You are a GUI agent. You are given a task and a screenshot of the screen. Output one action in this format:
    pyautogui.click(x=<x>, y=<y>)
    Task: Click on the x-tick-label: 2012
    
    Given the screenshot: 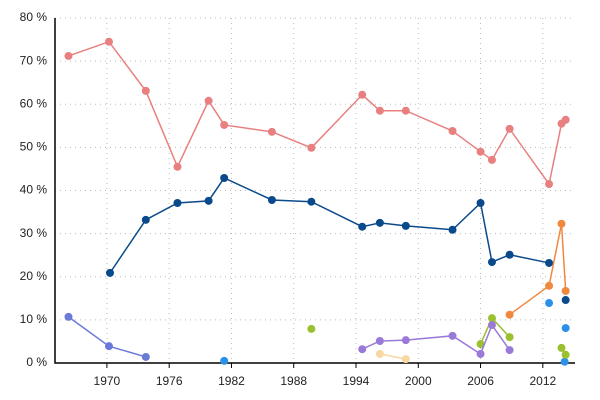 What is the action you would take?
    pyautogui.click(x=542, y=381)
    